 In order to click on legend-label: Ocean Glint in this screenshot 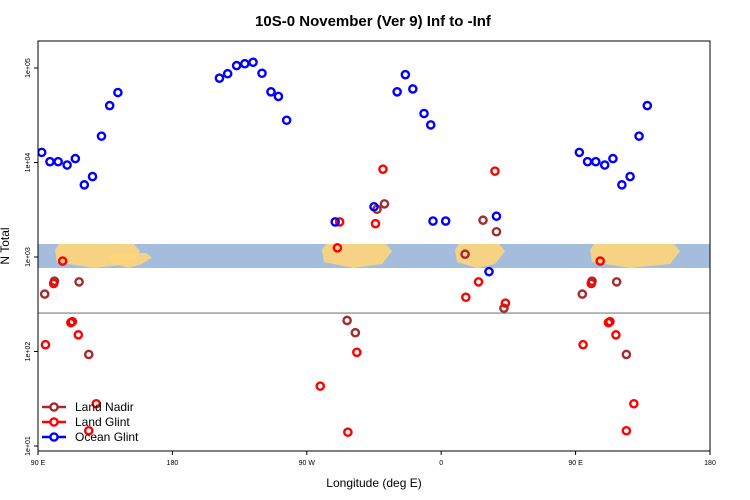, I will do `click(107, 437)`.